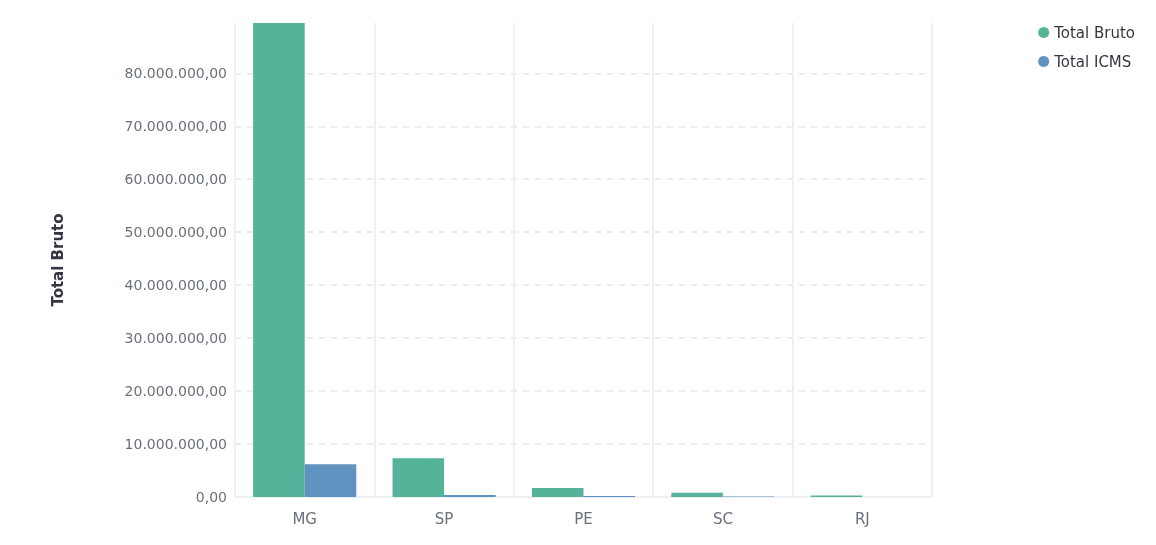 The width and height of the screenshot is (1156, 545). I want to click on y-axis-title: Total Bruto, so click(57, 260).